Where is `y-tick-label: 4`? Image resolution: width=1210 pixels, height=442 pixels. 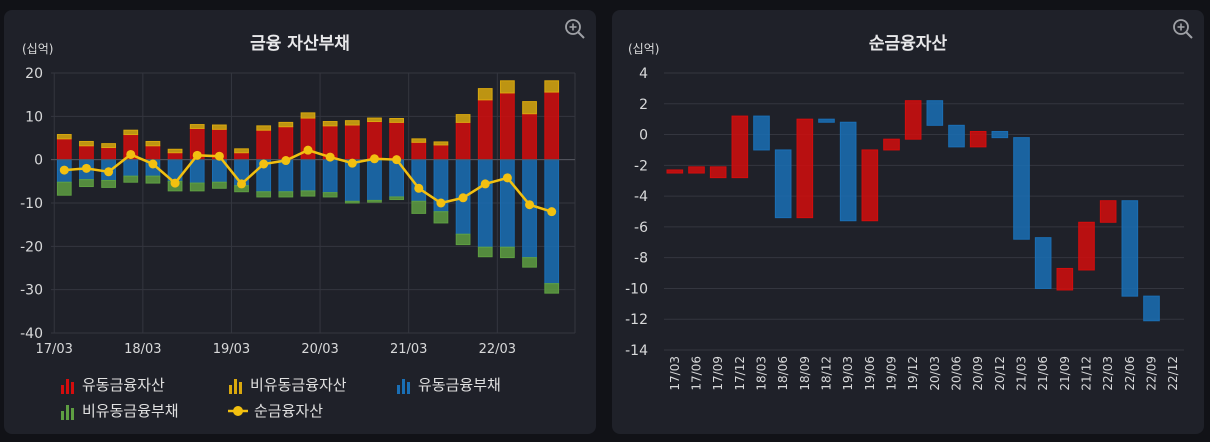
y-tick-label: 4 is located at coordinates (643, 74).